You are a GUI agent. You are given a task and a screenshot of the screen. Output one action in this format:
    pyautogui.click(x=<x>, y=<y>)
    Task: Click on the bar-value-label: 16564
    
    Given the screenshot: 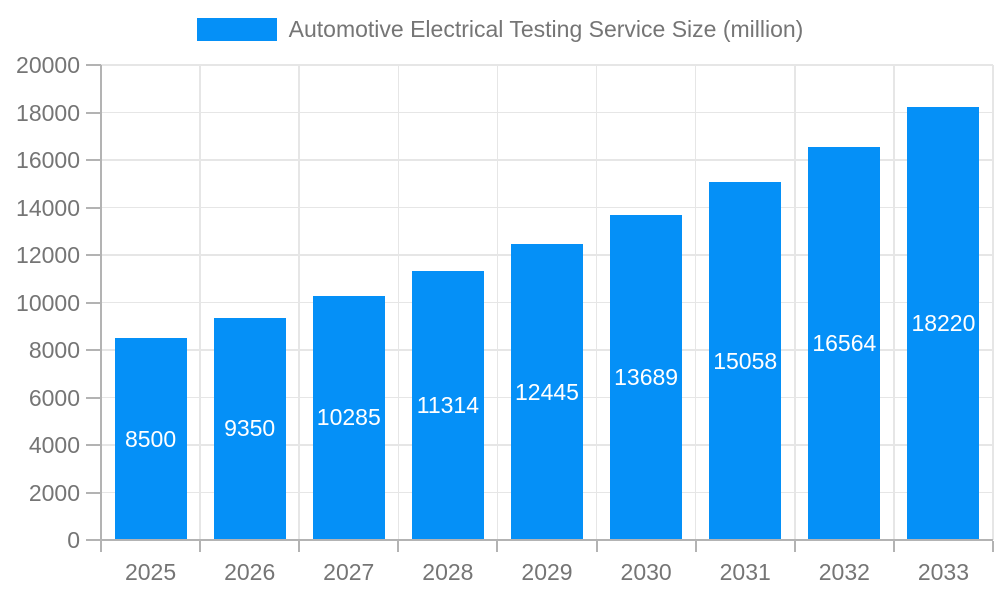 What is the action you would take?
    pyautogui.click(x=844, y=342)
    